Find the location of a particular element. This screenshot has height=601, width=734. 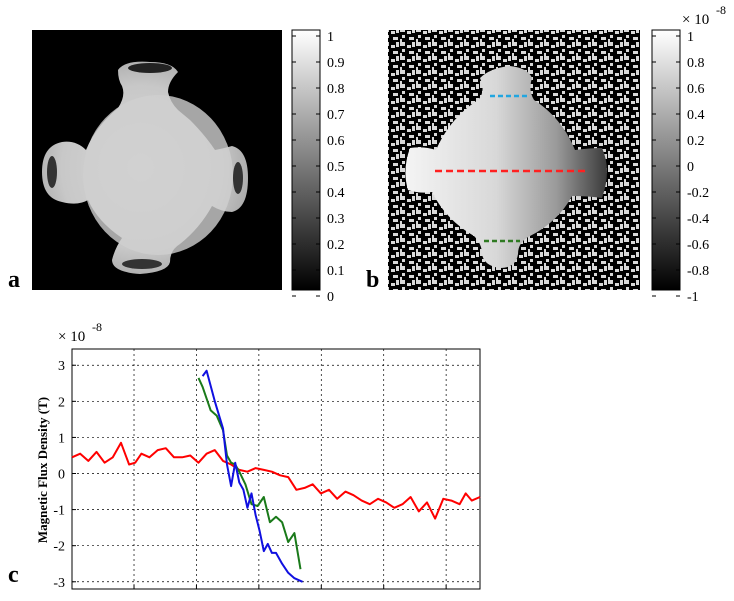

y-tick-label: 3 is located at coordinates (61, 366).